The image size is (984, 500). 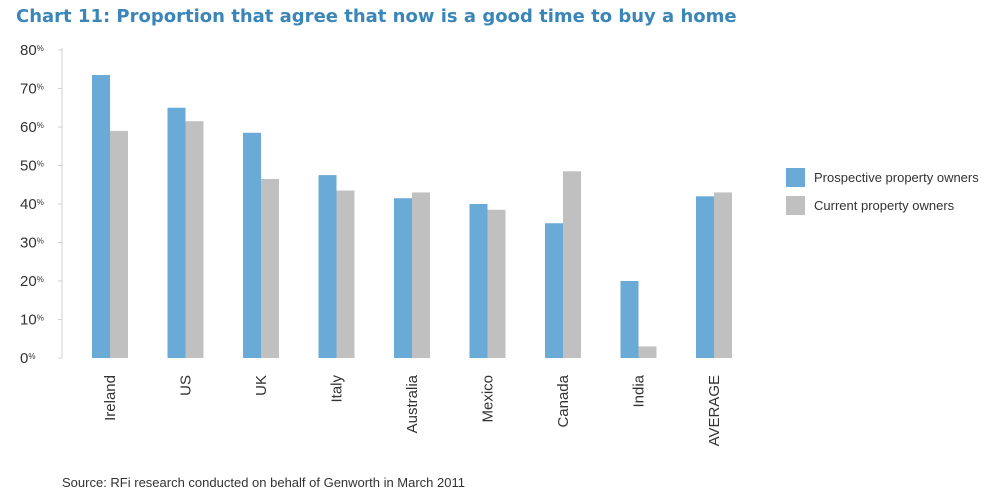 I want to click on bar-prospective-mexico, so click(x=478, y=281).